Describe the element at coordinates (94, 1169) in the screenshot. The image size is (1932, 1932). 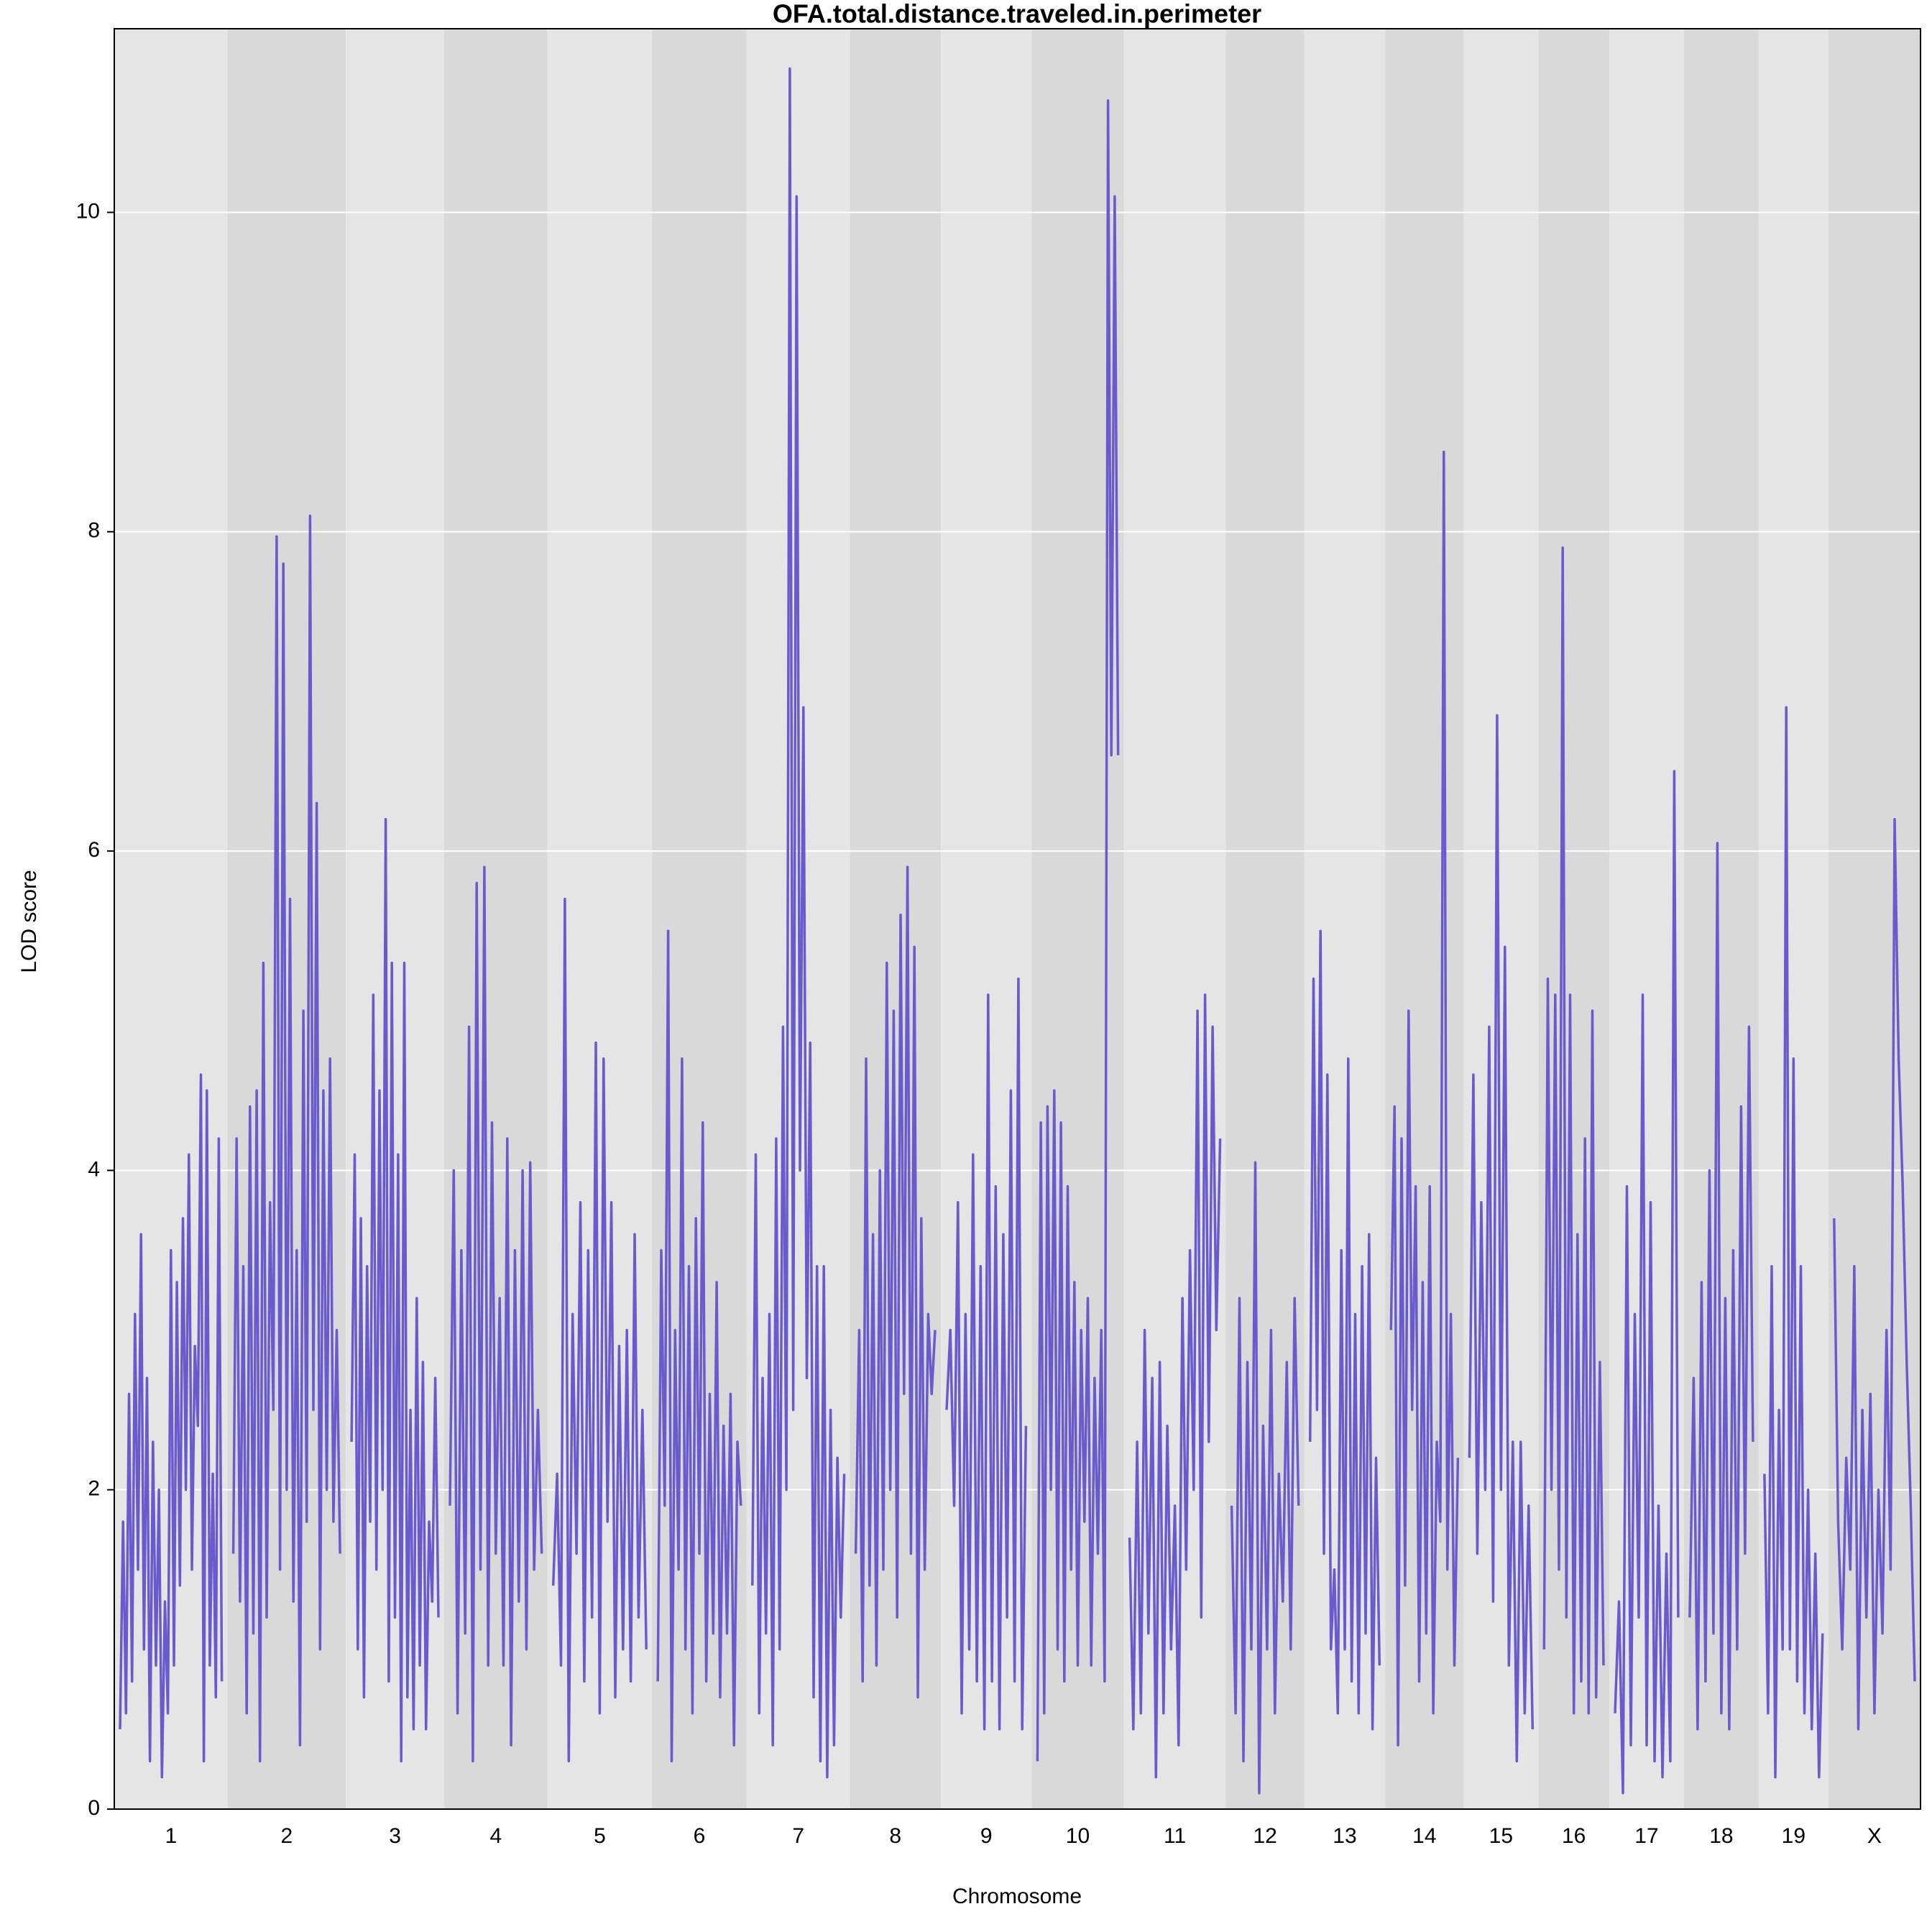
I see `y-tick-label: 4` at that location.